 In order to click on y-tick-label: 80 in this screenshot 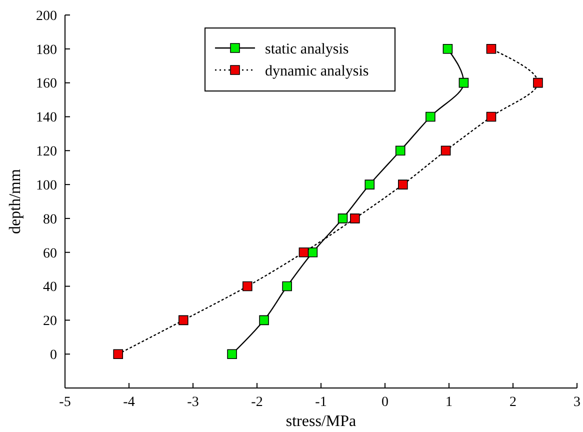, I will do `click(50, 220)`.